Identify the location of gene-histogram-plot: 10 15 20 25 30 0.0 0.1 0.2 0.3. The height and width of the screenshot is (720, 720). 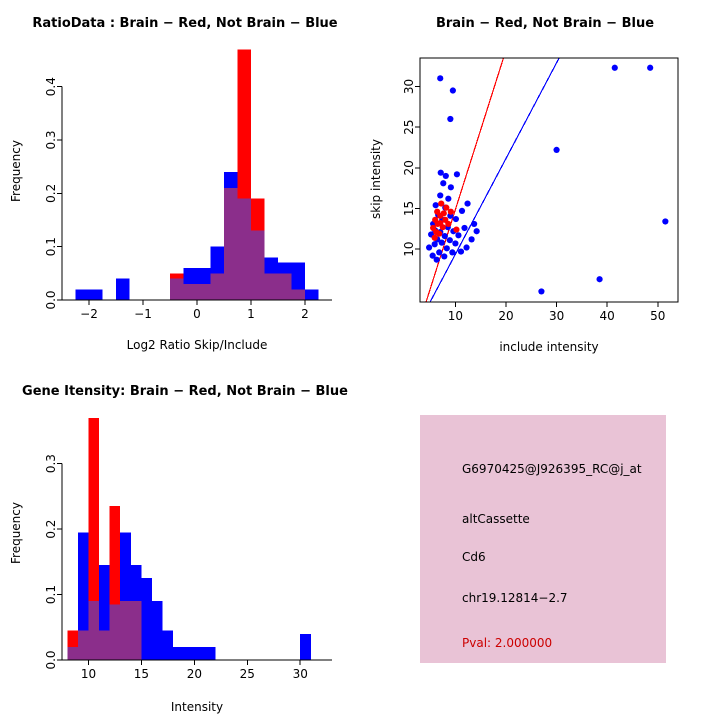
(188, 549).